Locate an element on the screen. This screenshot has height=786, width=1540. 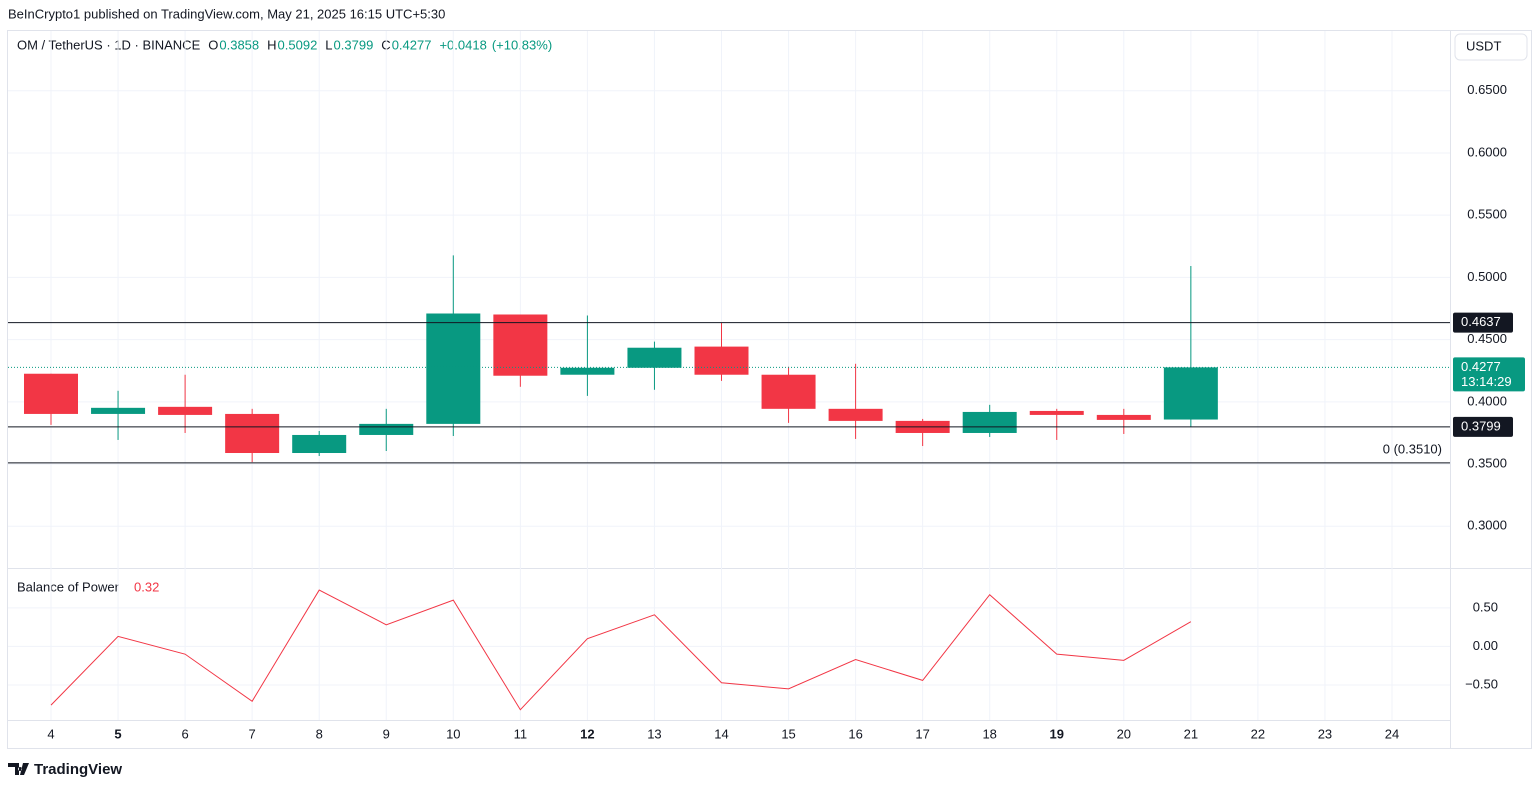
x-tick-label: 11 is located at coordinates (521, 733).